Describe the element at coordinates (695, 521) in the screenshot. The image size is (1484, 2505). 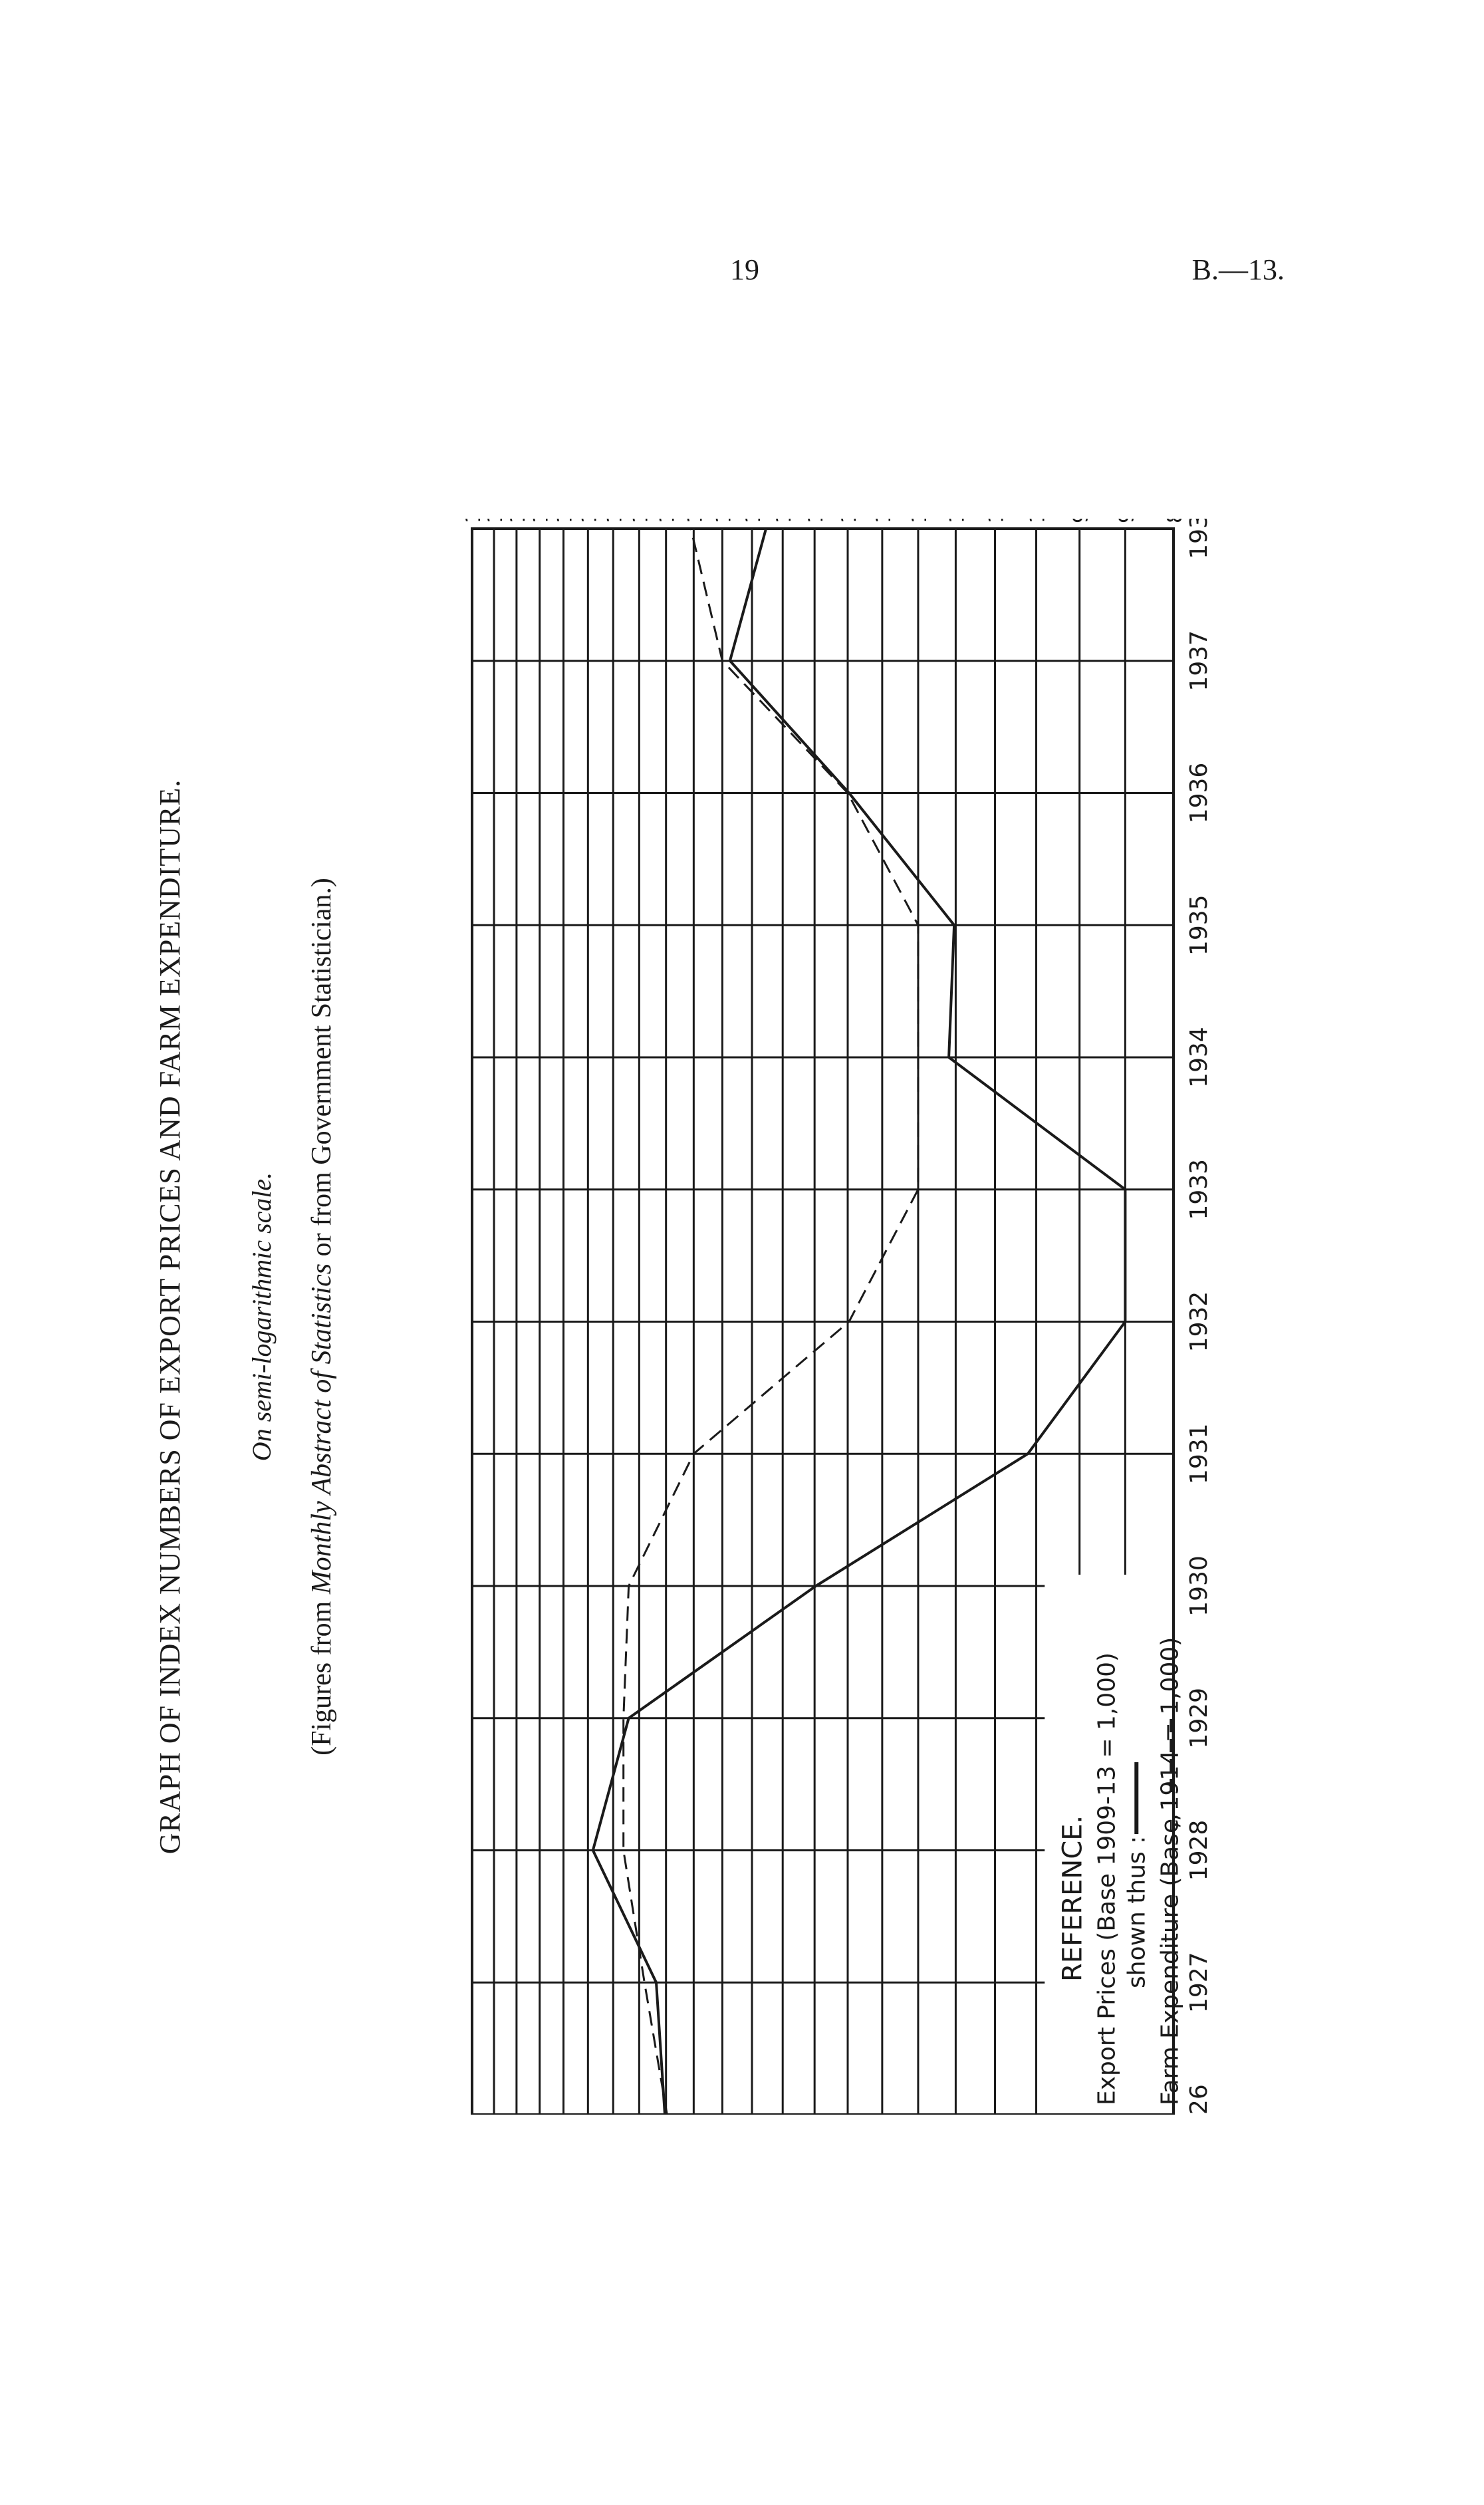
I see `y-tick-label-right: 1,500` at that location.